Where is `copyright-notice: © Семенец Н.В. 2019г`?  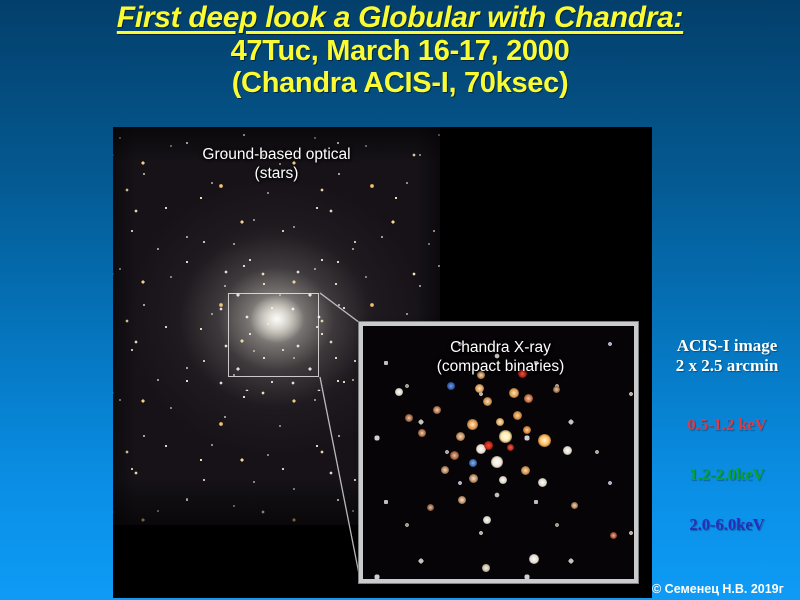 copyright-notice: © Семенец Н.В. 2019г is located at coordinates (718, 589).